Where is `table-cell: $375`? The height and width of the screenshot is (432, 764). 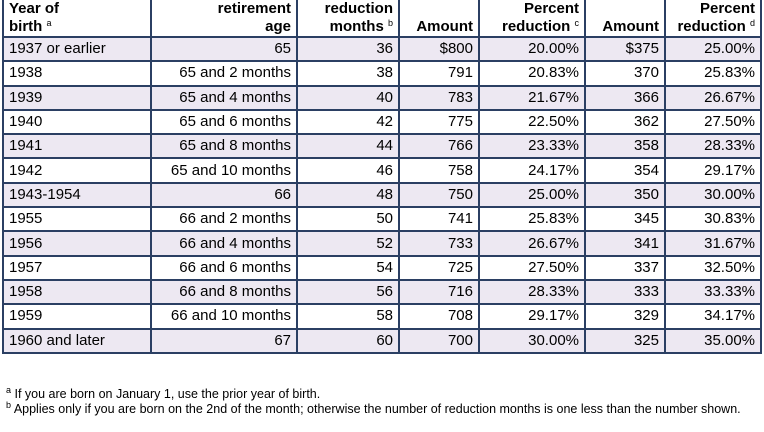
table-cell: $375 is located at coordinates (625, 49).